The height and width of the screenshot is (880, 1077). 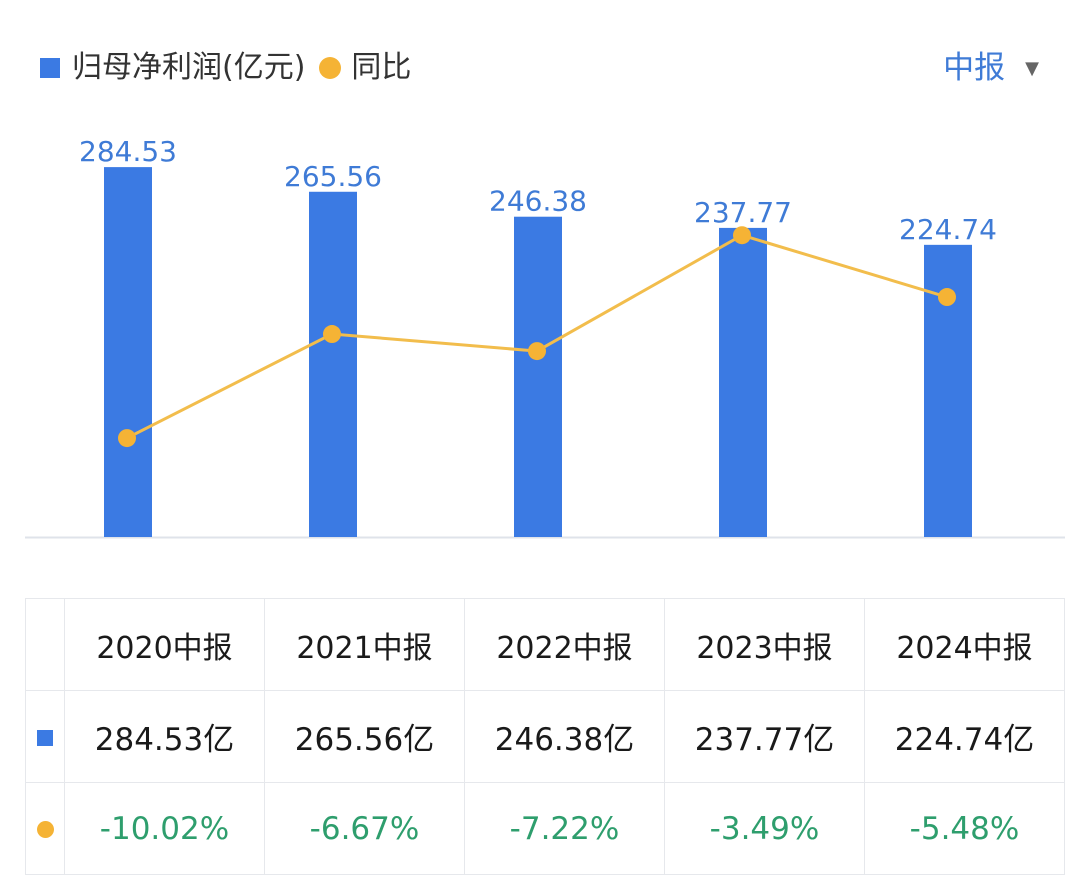 I want to click on table-header-cell: 2023中报, so click(x=764, y=644).